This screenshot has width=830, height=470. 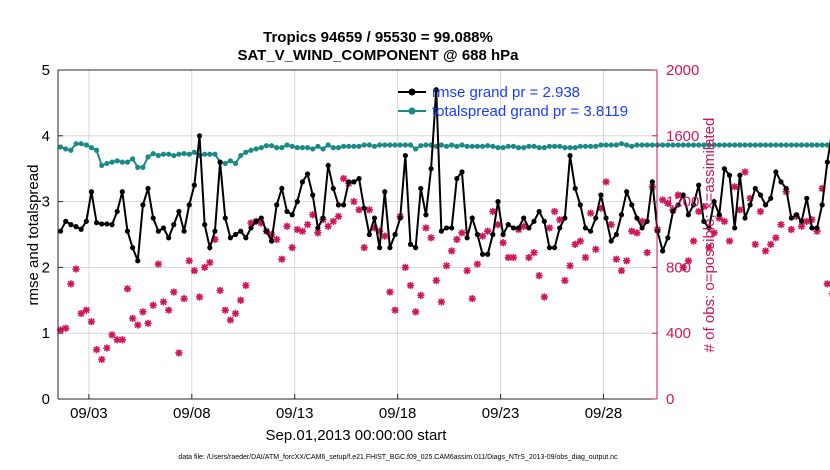 What do you see at coordinates (443, 155) in the screenshot?
I see `series-totalspread` at bounding box center [443, 155].